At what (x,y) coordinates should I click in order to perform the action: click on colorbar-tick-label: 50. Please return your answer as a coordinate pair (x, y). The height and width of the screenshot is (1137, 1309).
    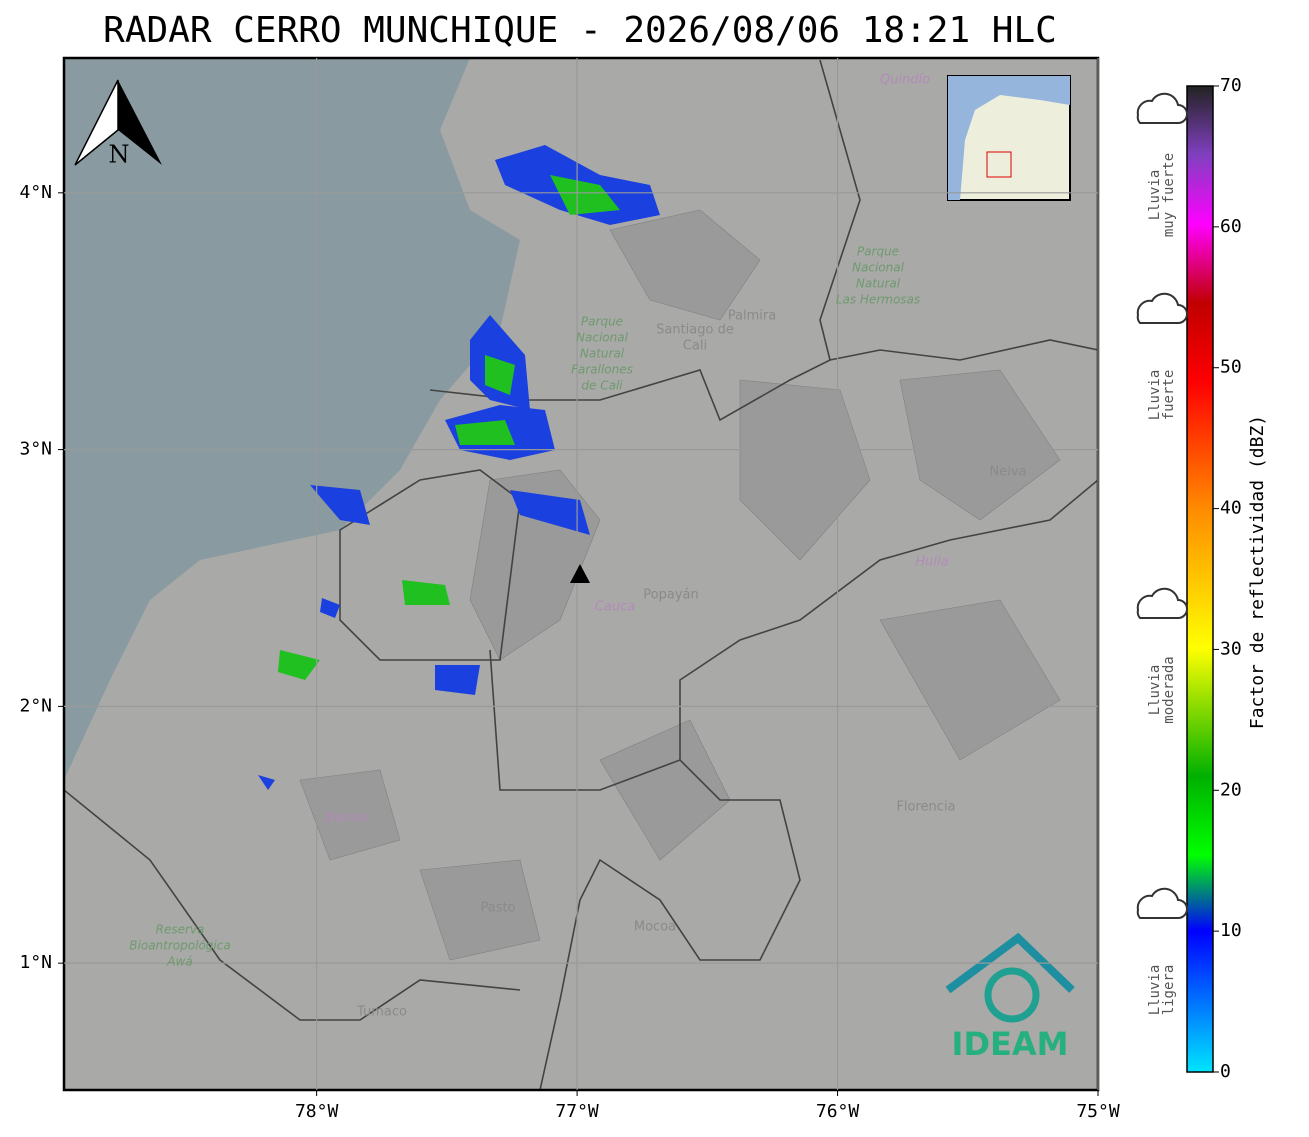
    Looking at the image, I should click on (1231, 367).